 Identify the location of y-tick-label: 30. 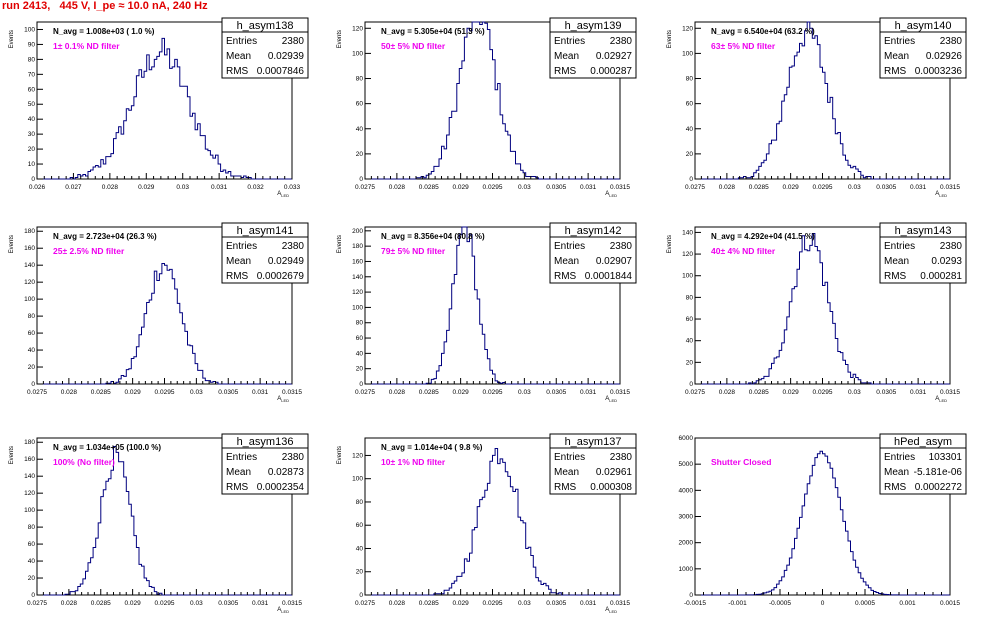
(32, 134).